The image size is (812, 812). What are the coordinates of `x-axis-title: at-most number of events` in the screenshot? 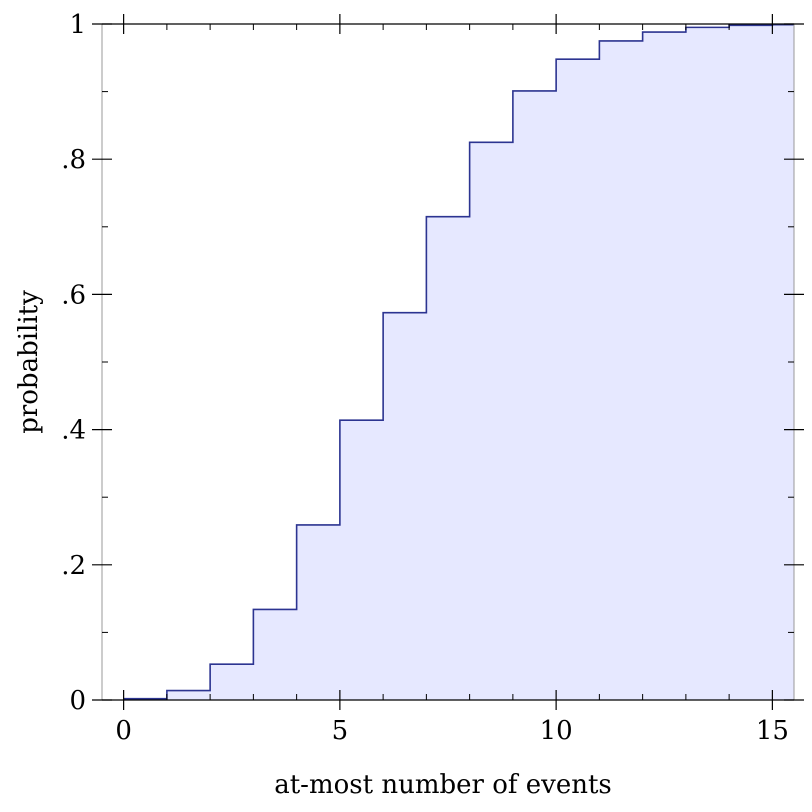 It's located at (443, 785).